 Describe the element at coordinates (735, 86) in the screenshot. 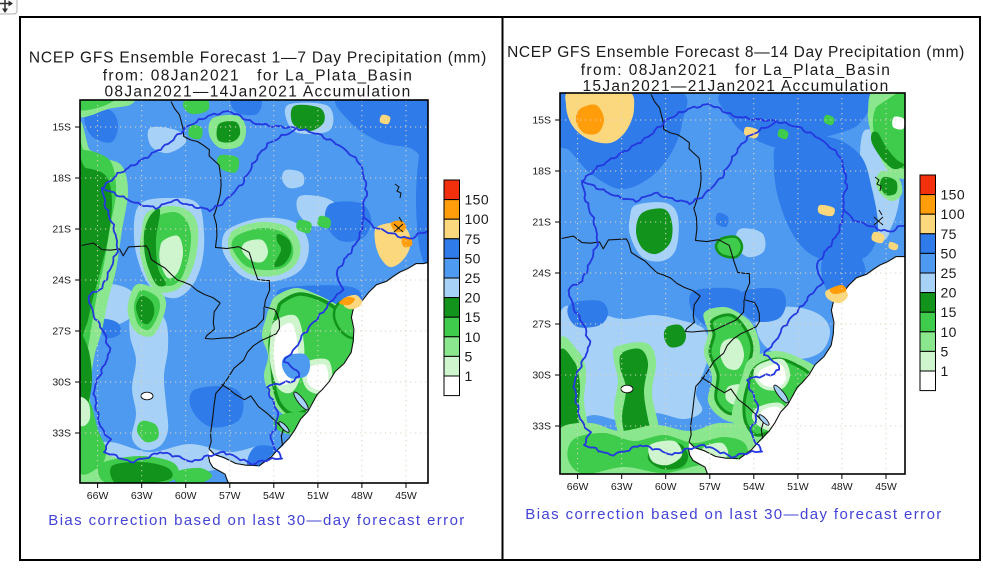

I see `svg-text:15Jan2021—21Jan2021 Accumulati: 15Jan2021—21Jan2021 Accumulation` at that location.